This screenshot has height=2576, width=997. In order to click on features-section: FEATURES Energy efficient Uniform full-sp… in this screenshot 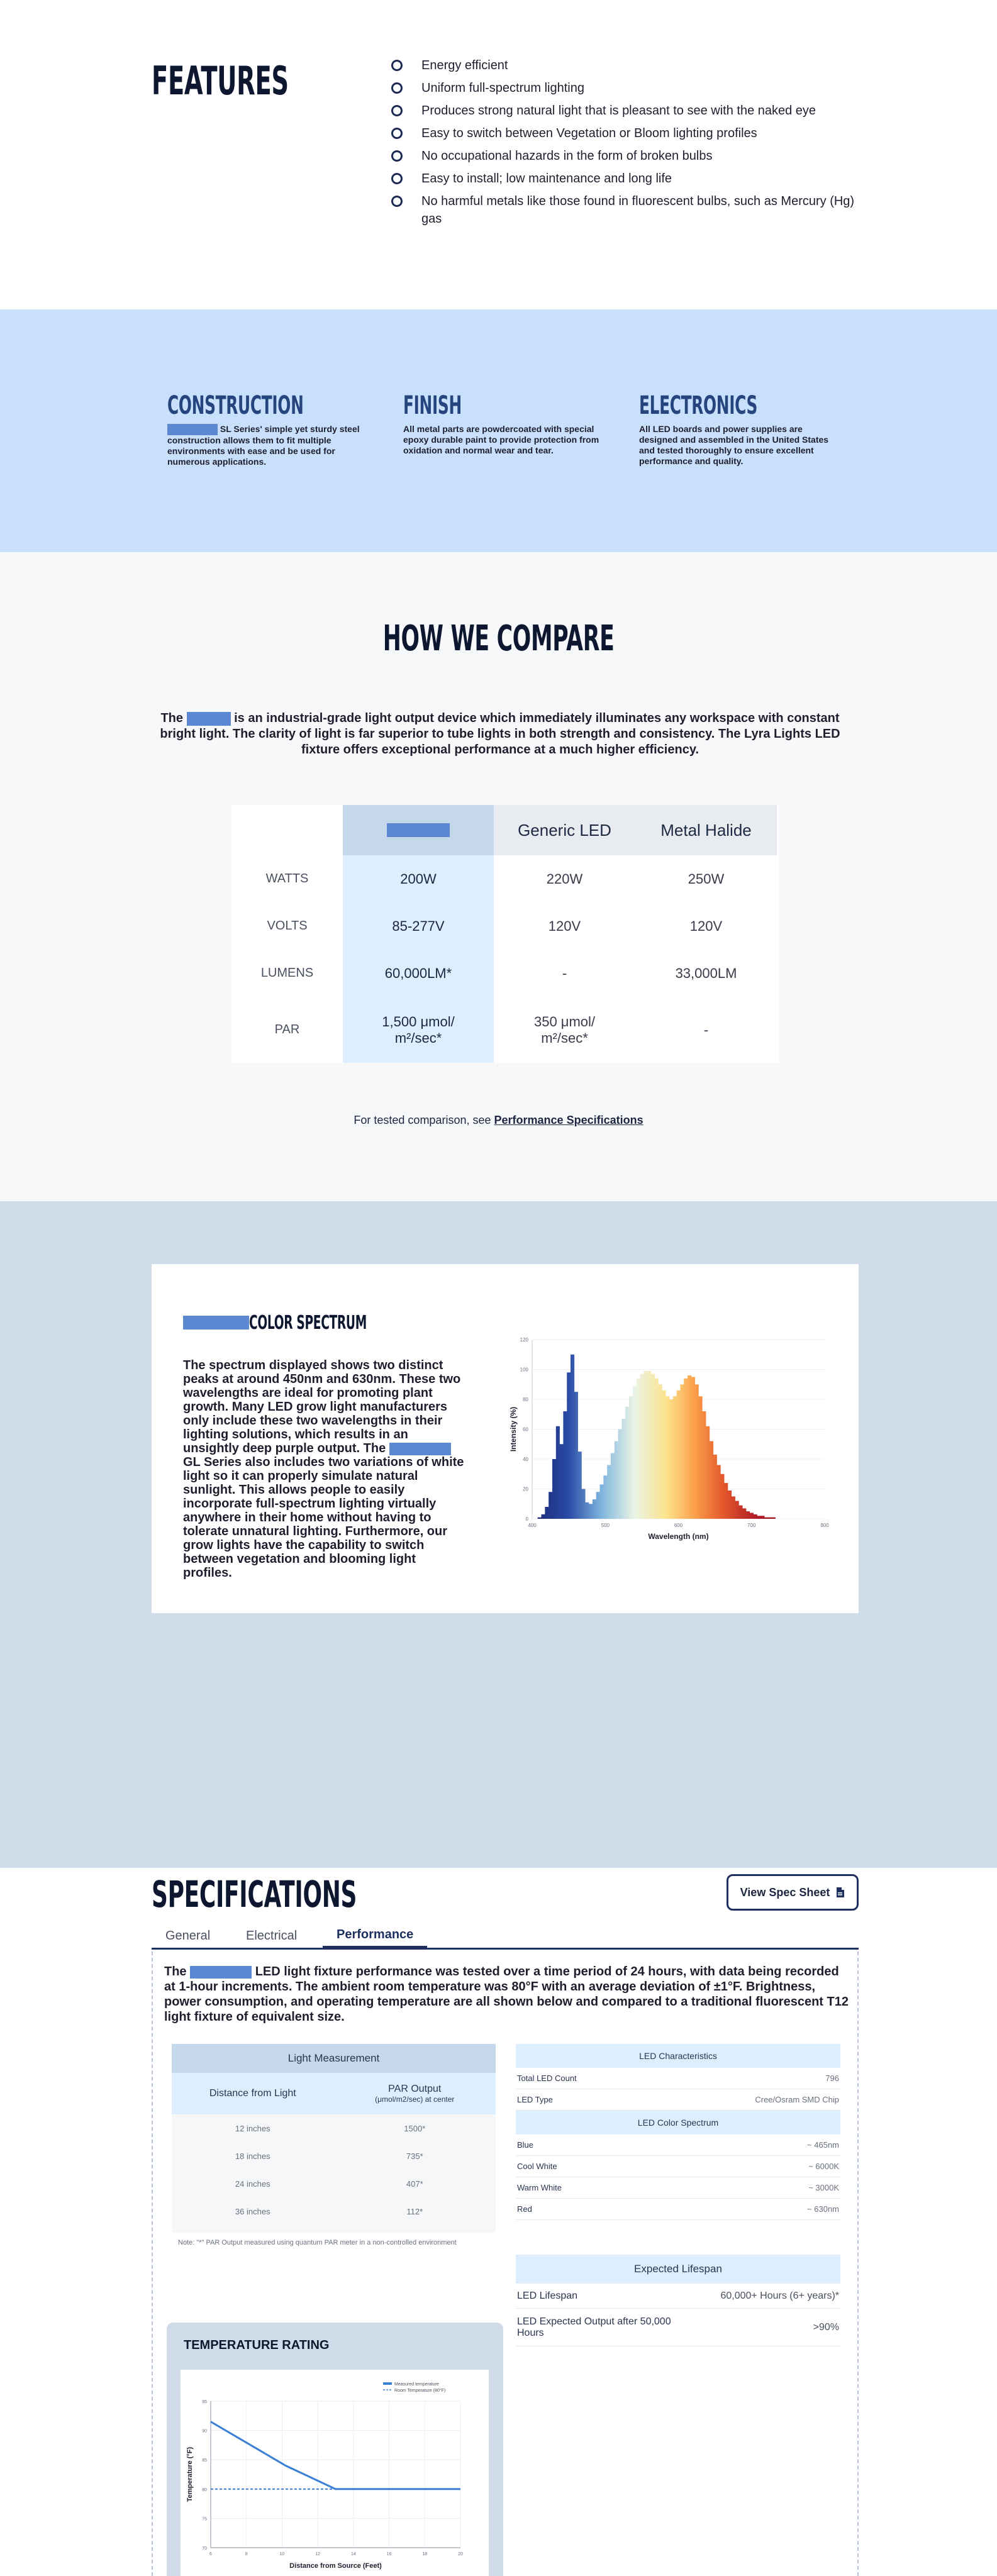, I will do `click(498, 154)`.